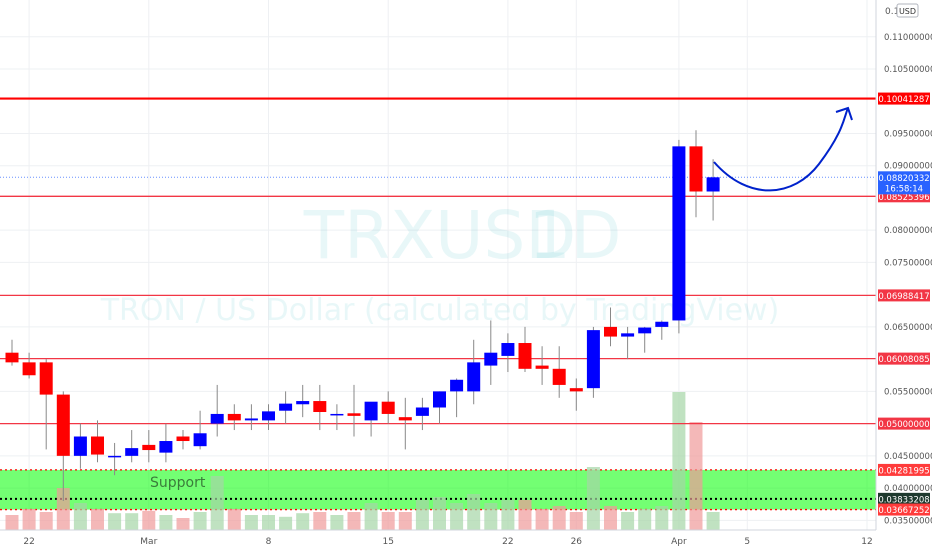  Describe the element at coordinates (903, 500) in the screenshot. I see `support-mid-tag-label: 0.03833208` at that location.